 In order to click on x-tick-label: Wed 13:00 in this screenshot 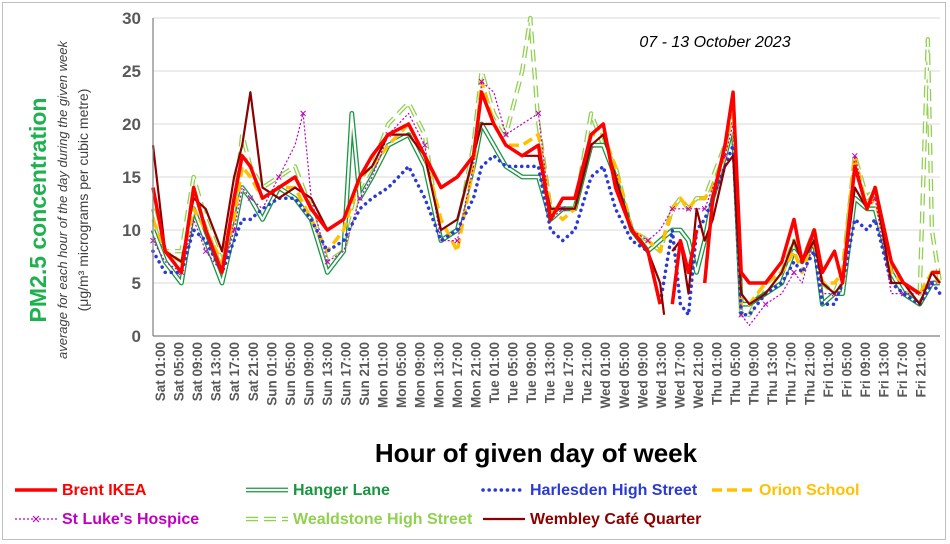, I will do `click(661, 375)`.